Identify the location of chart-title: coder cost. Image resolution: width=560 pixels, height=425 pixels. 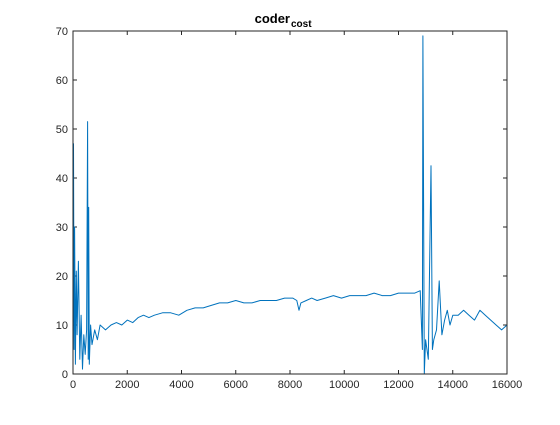
(284, 20).